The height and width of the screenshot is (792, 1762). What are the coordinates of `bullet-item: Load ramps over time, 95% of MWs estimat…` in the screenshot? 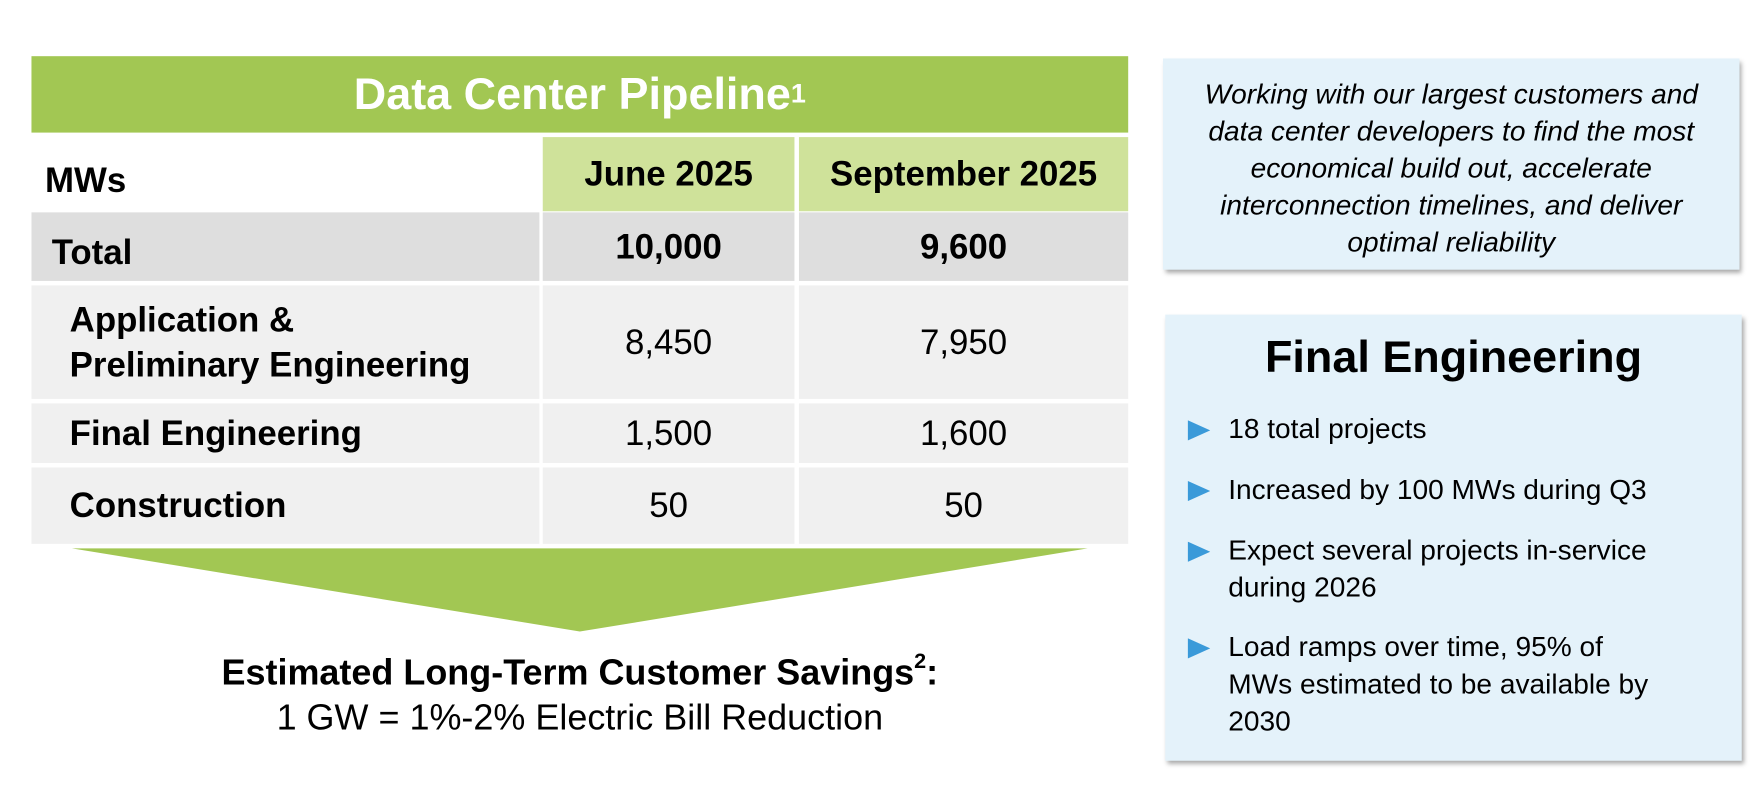 It's located at (1423, 684).